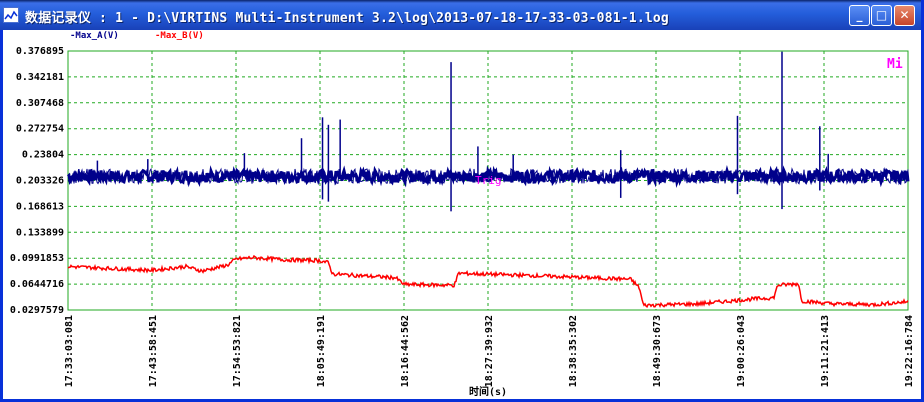 The width and height of the screenshot is (924, 402). I want to click on x-axis-label: 时间(s), so click(488, 391).